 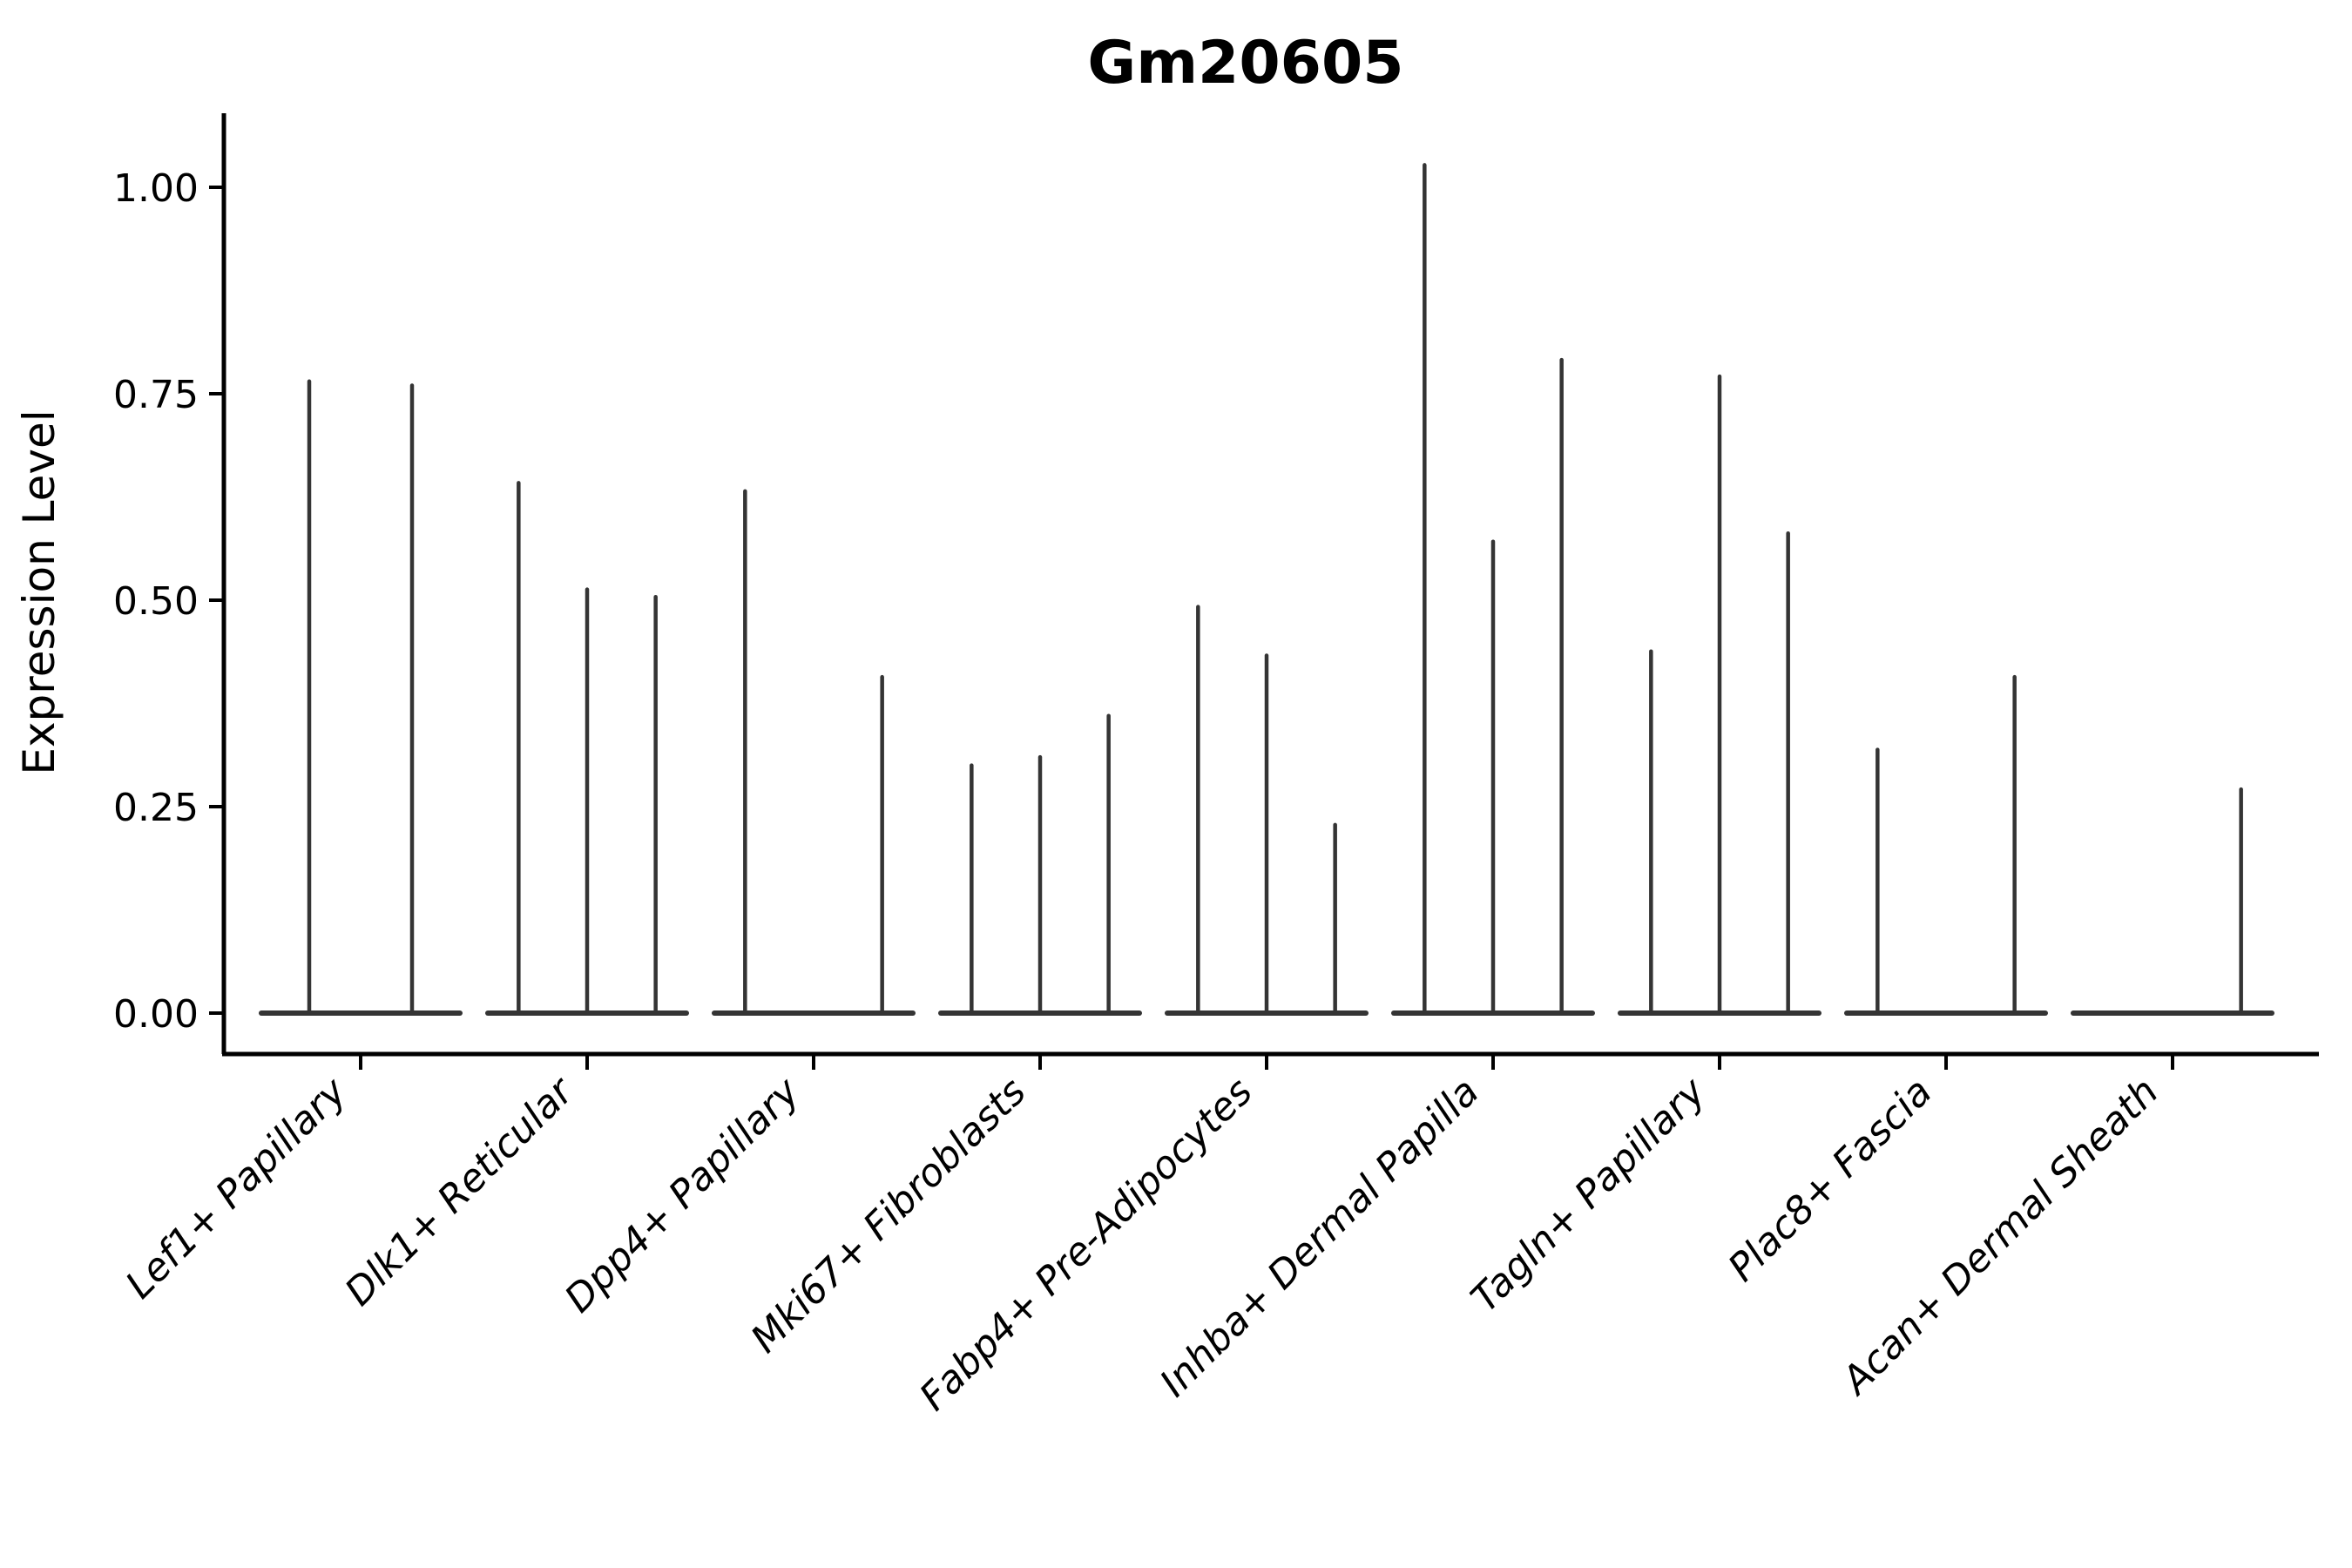 I want to click on y-axis-ticks: 0.00 0.25 0.50 0.75 1.00, so click(x=168, y=601).